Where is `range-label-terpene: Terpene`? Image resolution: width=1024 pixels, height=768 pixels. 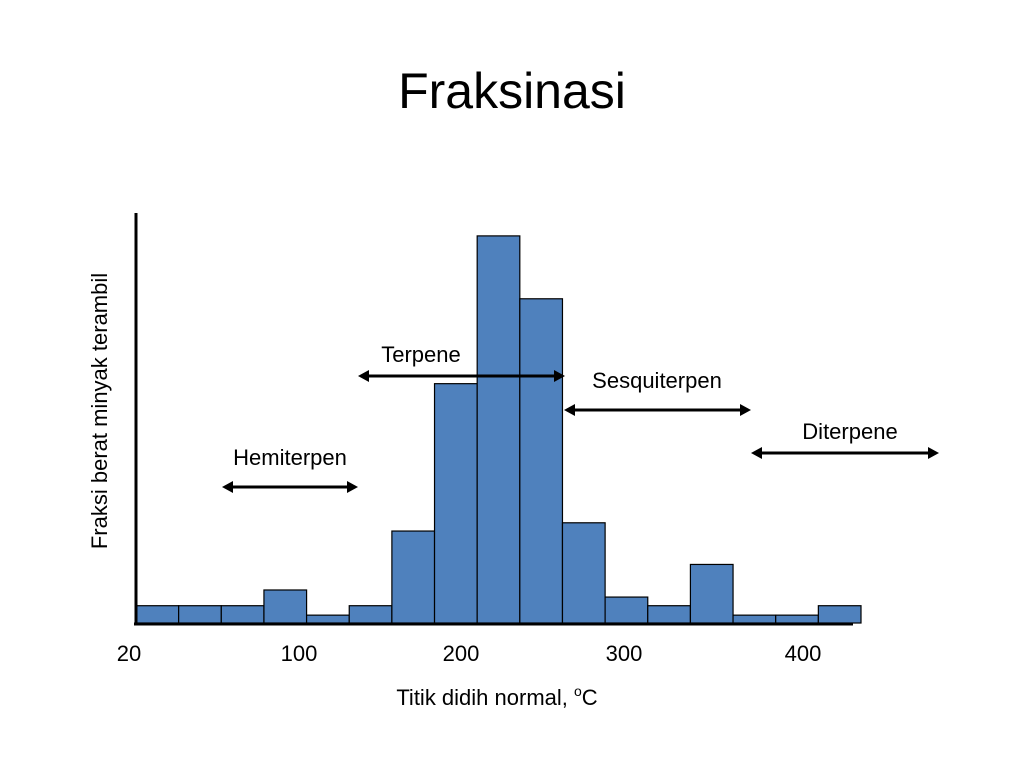 range-label-terpene: Terpene is located at coordinates (421, 354).